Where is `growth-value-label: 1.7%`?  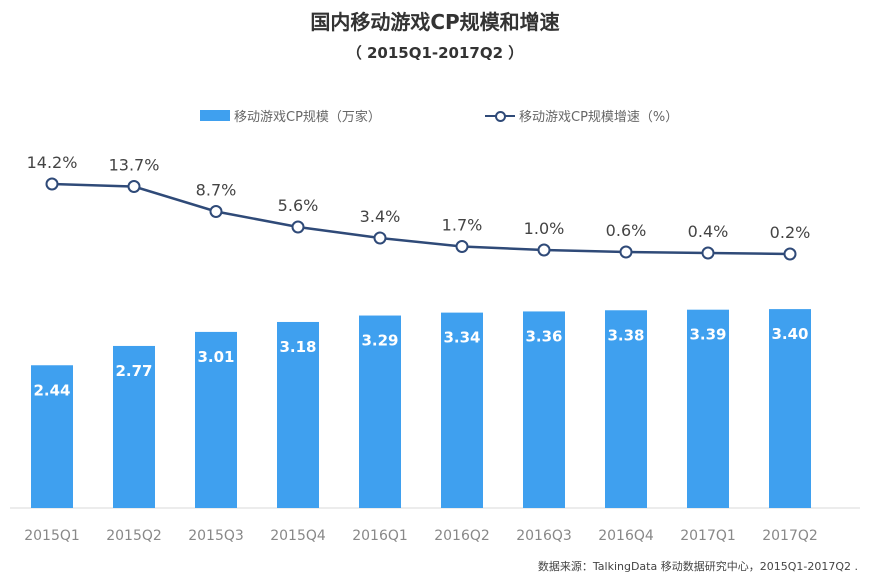 growth-value-label: 1.7% is located at coordinates (462, 225).